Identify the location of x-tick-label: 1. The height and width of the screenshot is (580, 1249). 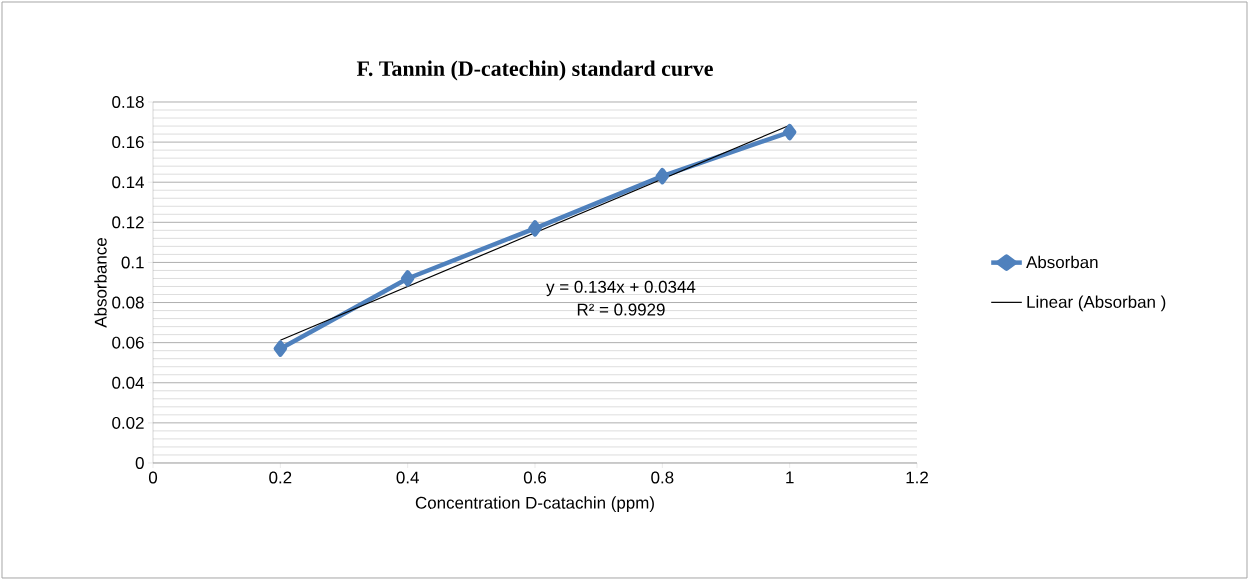
(790, 477).